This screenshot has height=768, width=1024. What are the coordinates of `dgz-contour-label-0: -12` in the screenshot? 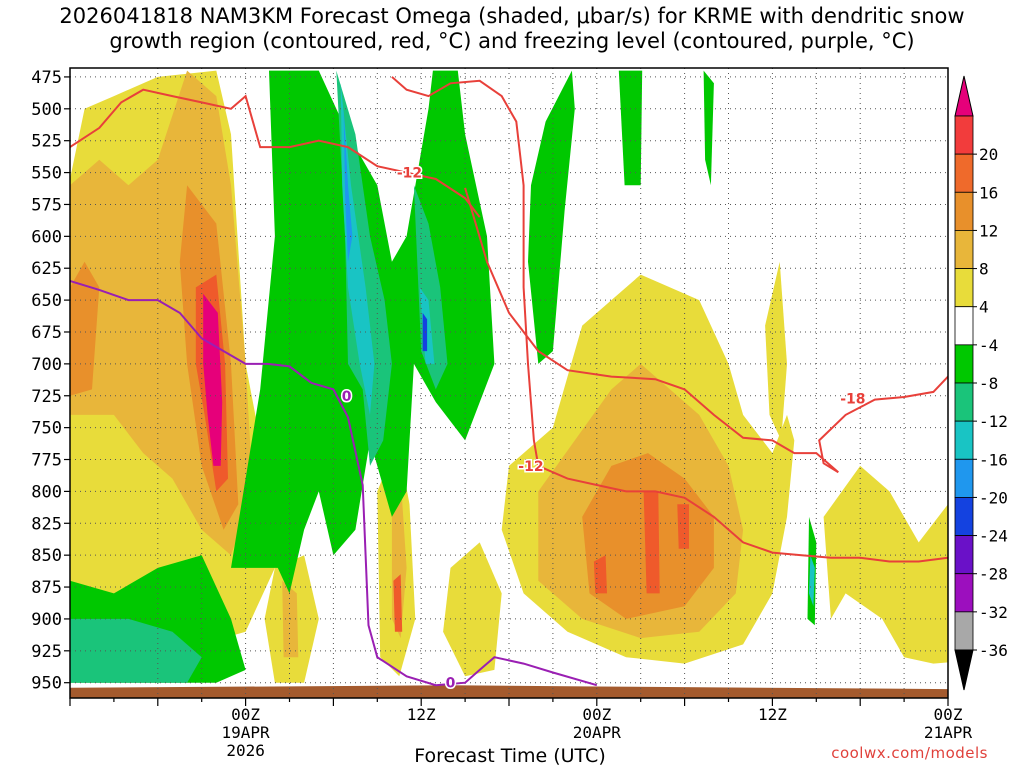 It's located at (409, 174).